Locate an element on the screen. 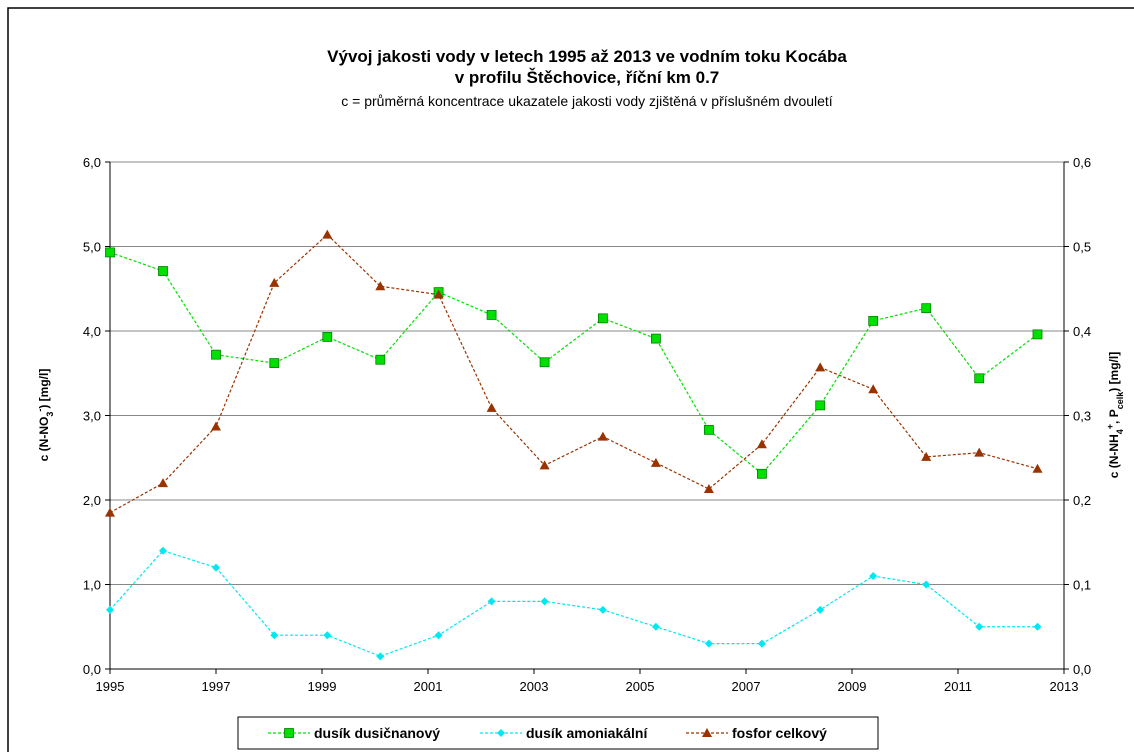 Image resolution: width=1134 pixels, height=752 pixels. series-line is located at coordinates (573, 603).